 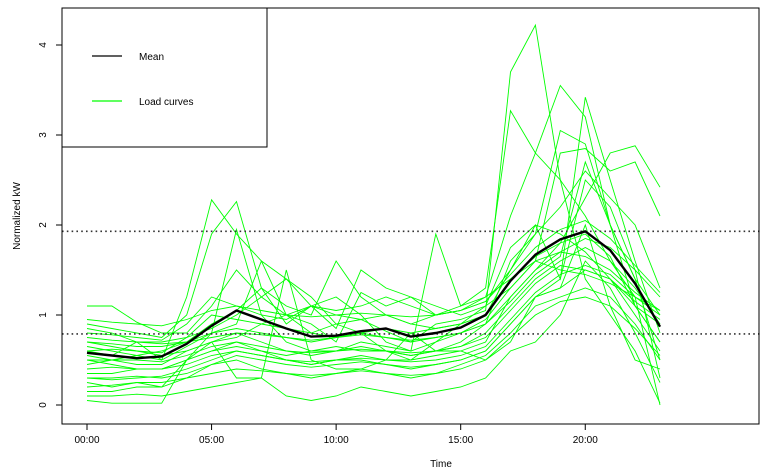 What do you see at coordinates (86, 440) in the screenshot?
I see `x-tick-label: 00:00` at bounding box center [86, 440].